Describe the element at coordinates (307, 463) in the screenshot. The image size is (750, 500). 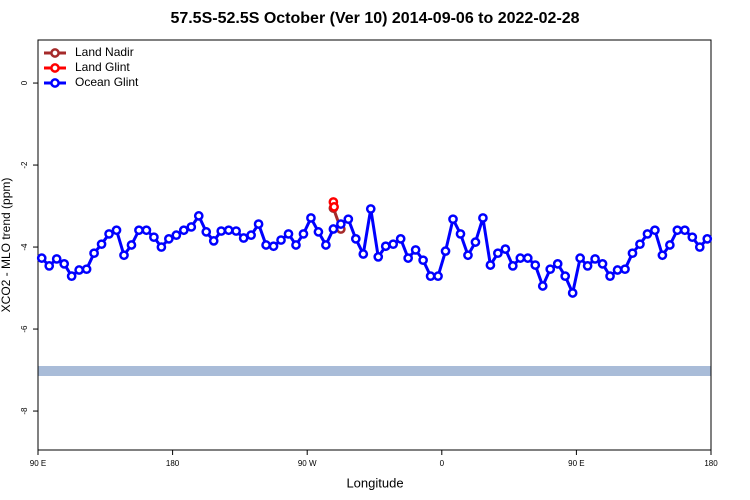
I see `x-tick-label: 90 W` at that location.